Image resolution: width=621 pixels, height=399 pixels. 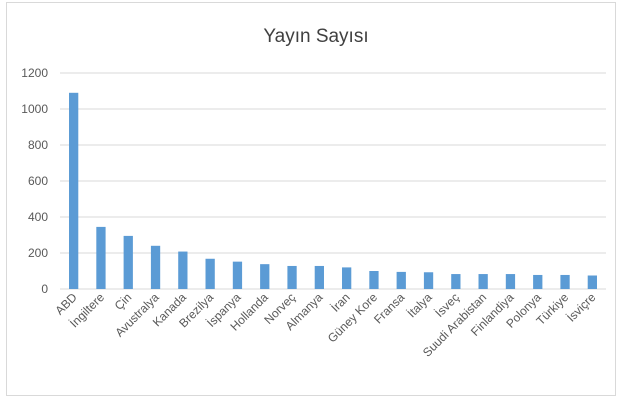 What do you see at coordinates (38, 181) in the screenshot?
I see `y-tick-label: 600` at bounding box center [38, 181].